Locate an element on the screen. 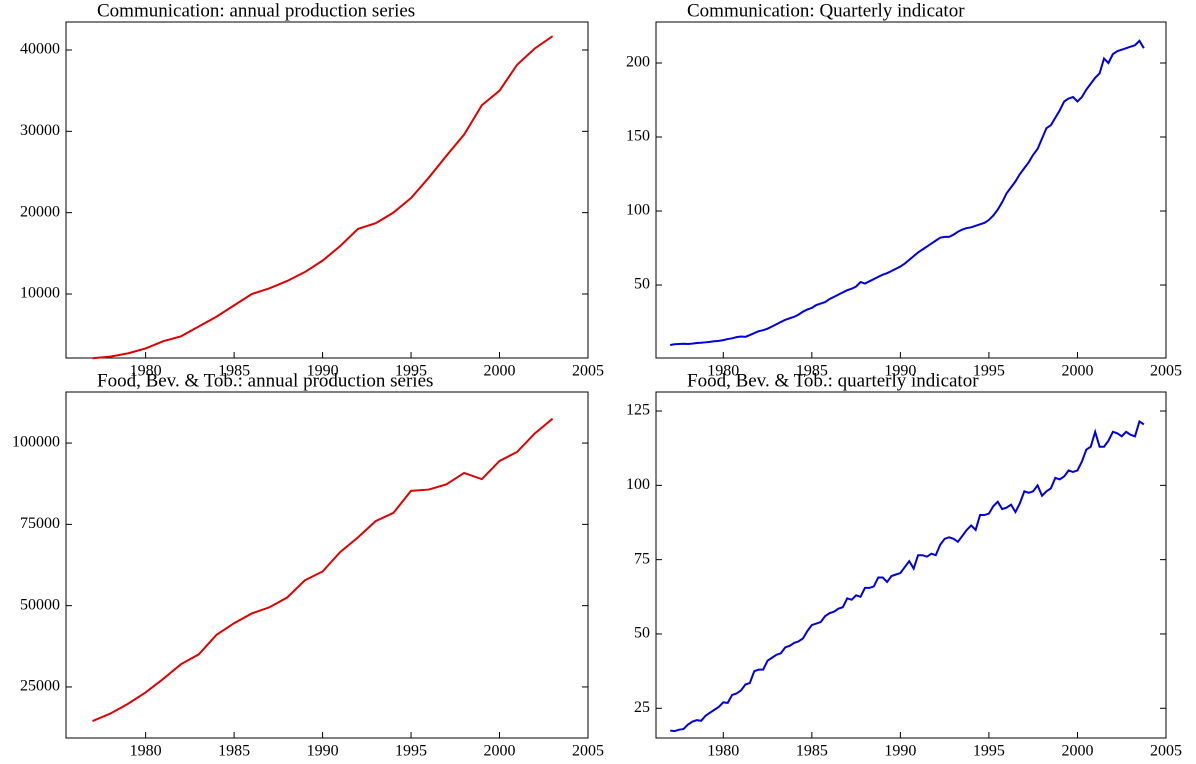 This screenshot has width=1196, height=764. chart-title: Communication: annual production series is located at coordinates (256, 10).